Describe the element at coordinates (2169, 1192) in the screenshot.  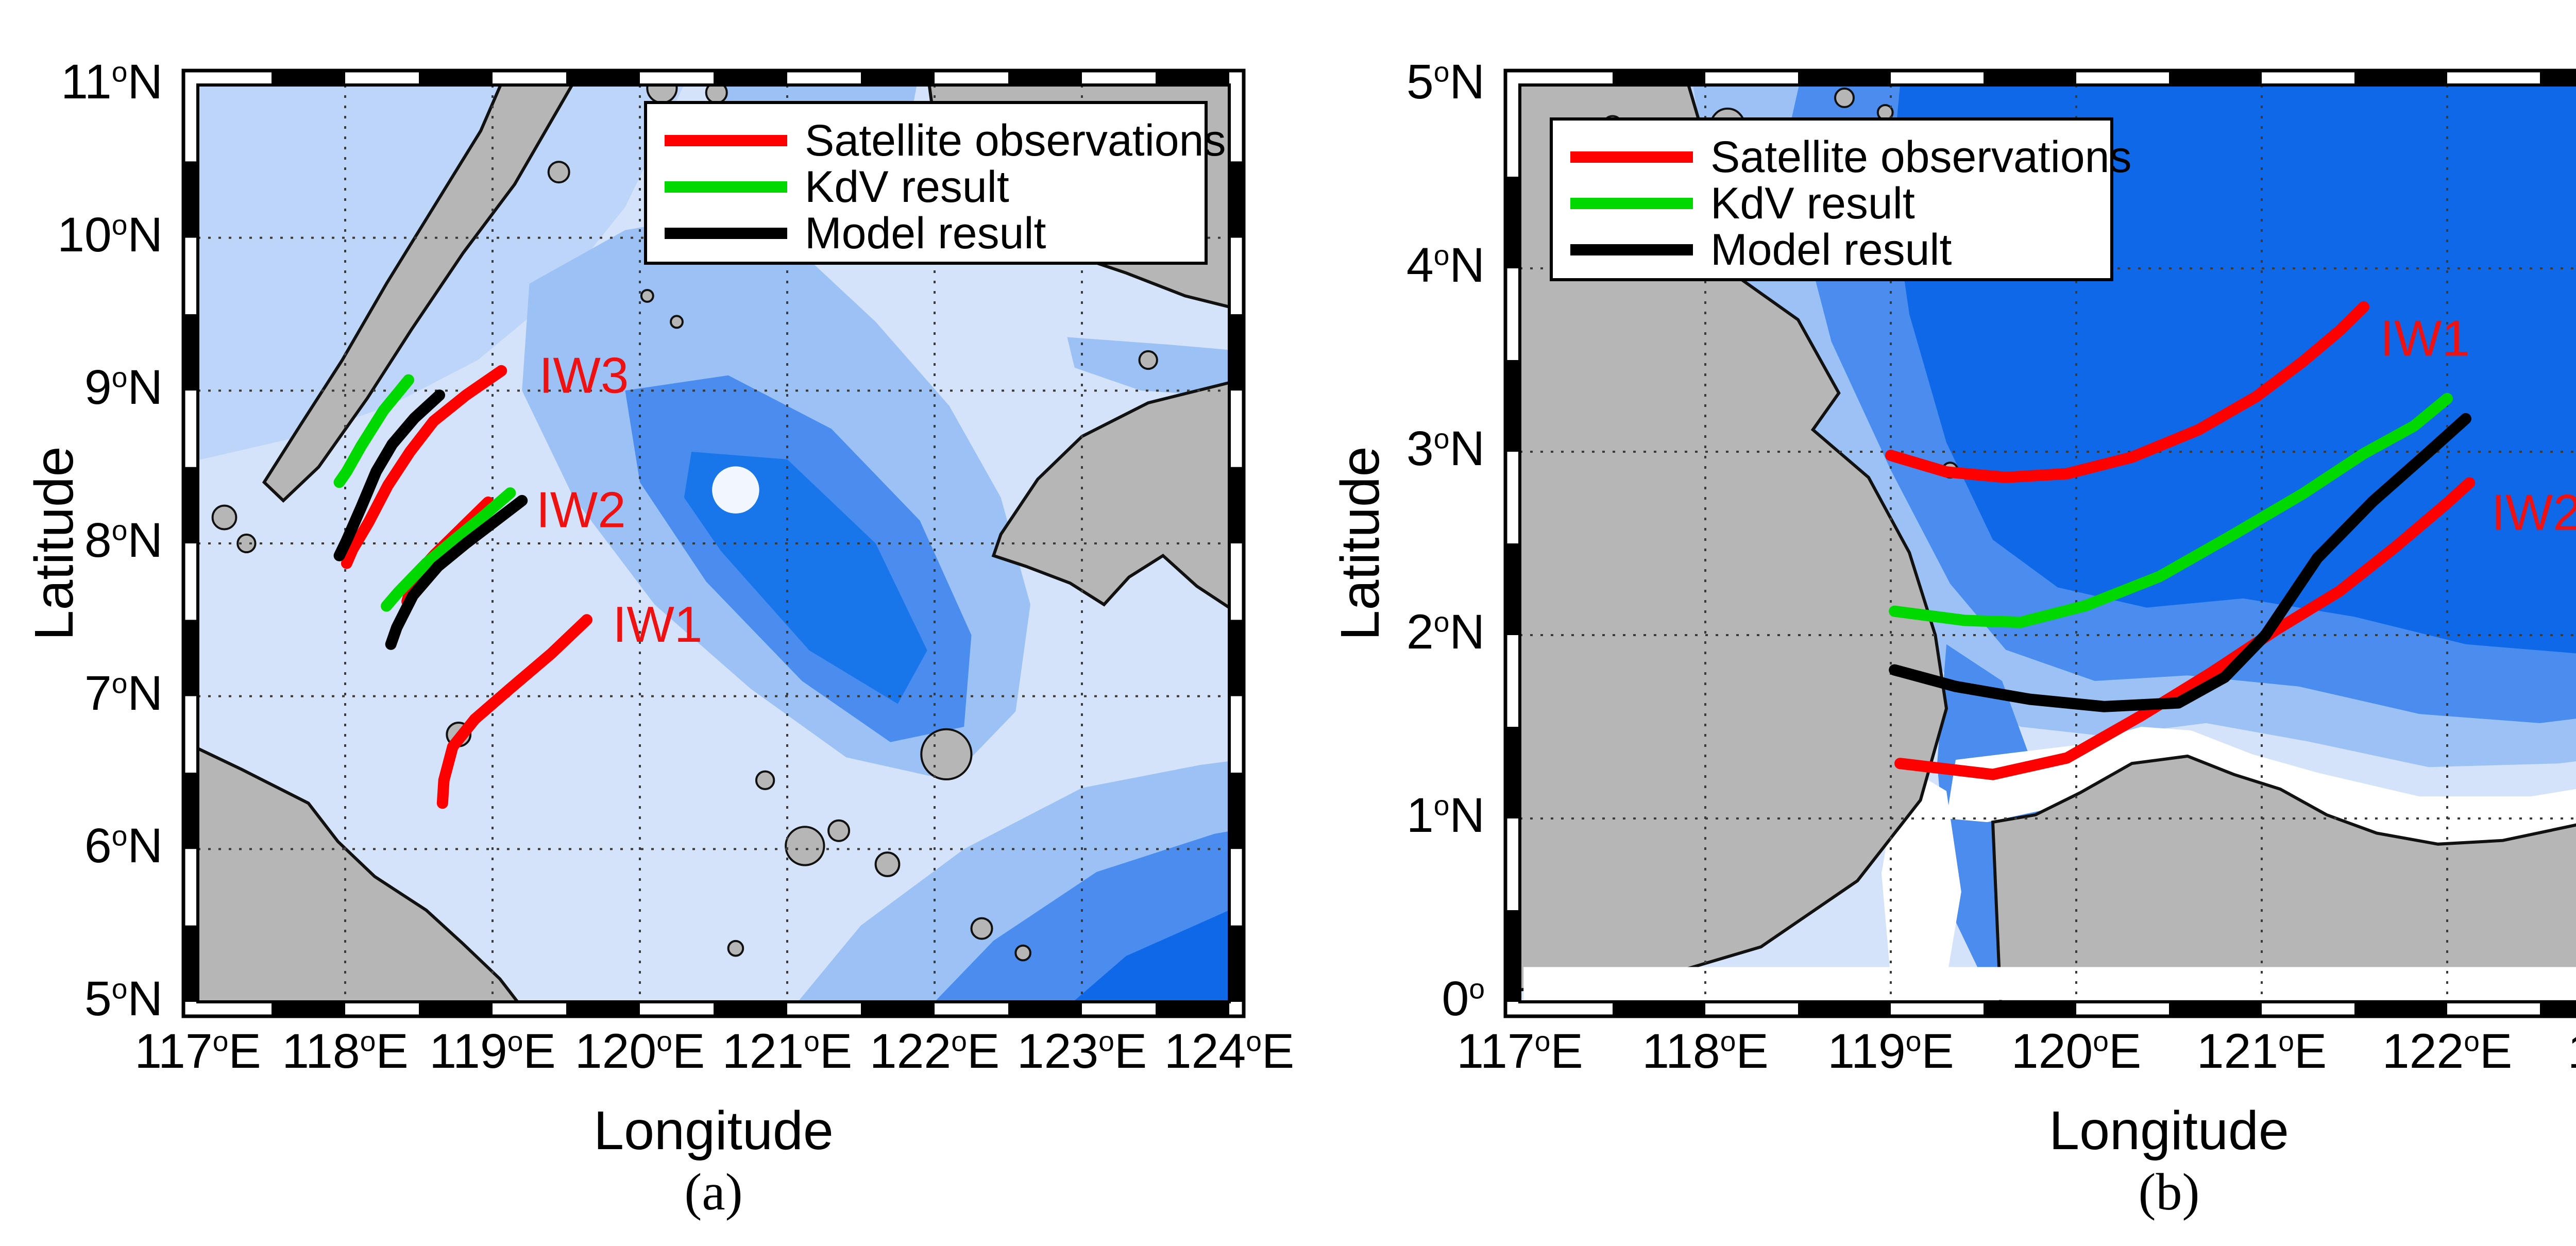
I see `caption-b: (b)` at that location.